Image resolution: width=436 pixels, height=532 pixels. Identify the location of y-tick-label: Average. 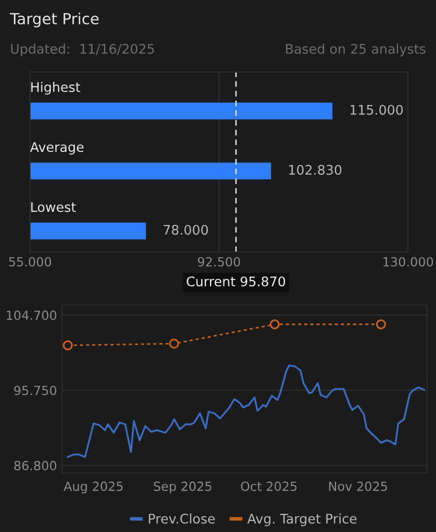
(57, 148).